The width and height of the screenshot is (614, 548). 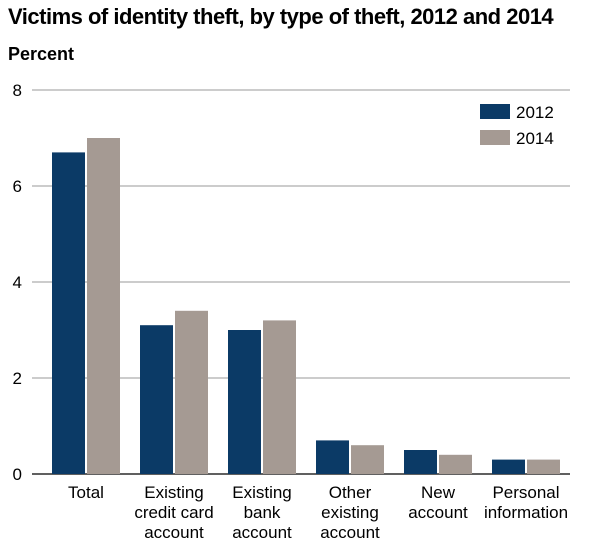 I want to click on y-axis-label: Percent, so click(x=41, y=54).